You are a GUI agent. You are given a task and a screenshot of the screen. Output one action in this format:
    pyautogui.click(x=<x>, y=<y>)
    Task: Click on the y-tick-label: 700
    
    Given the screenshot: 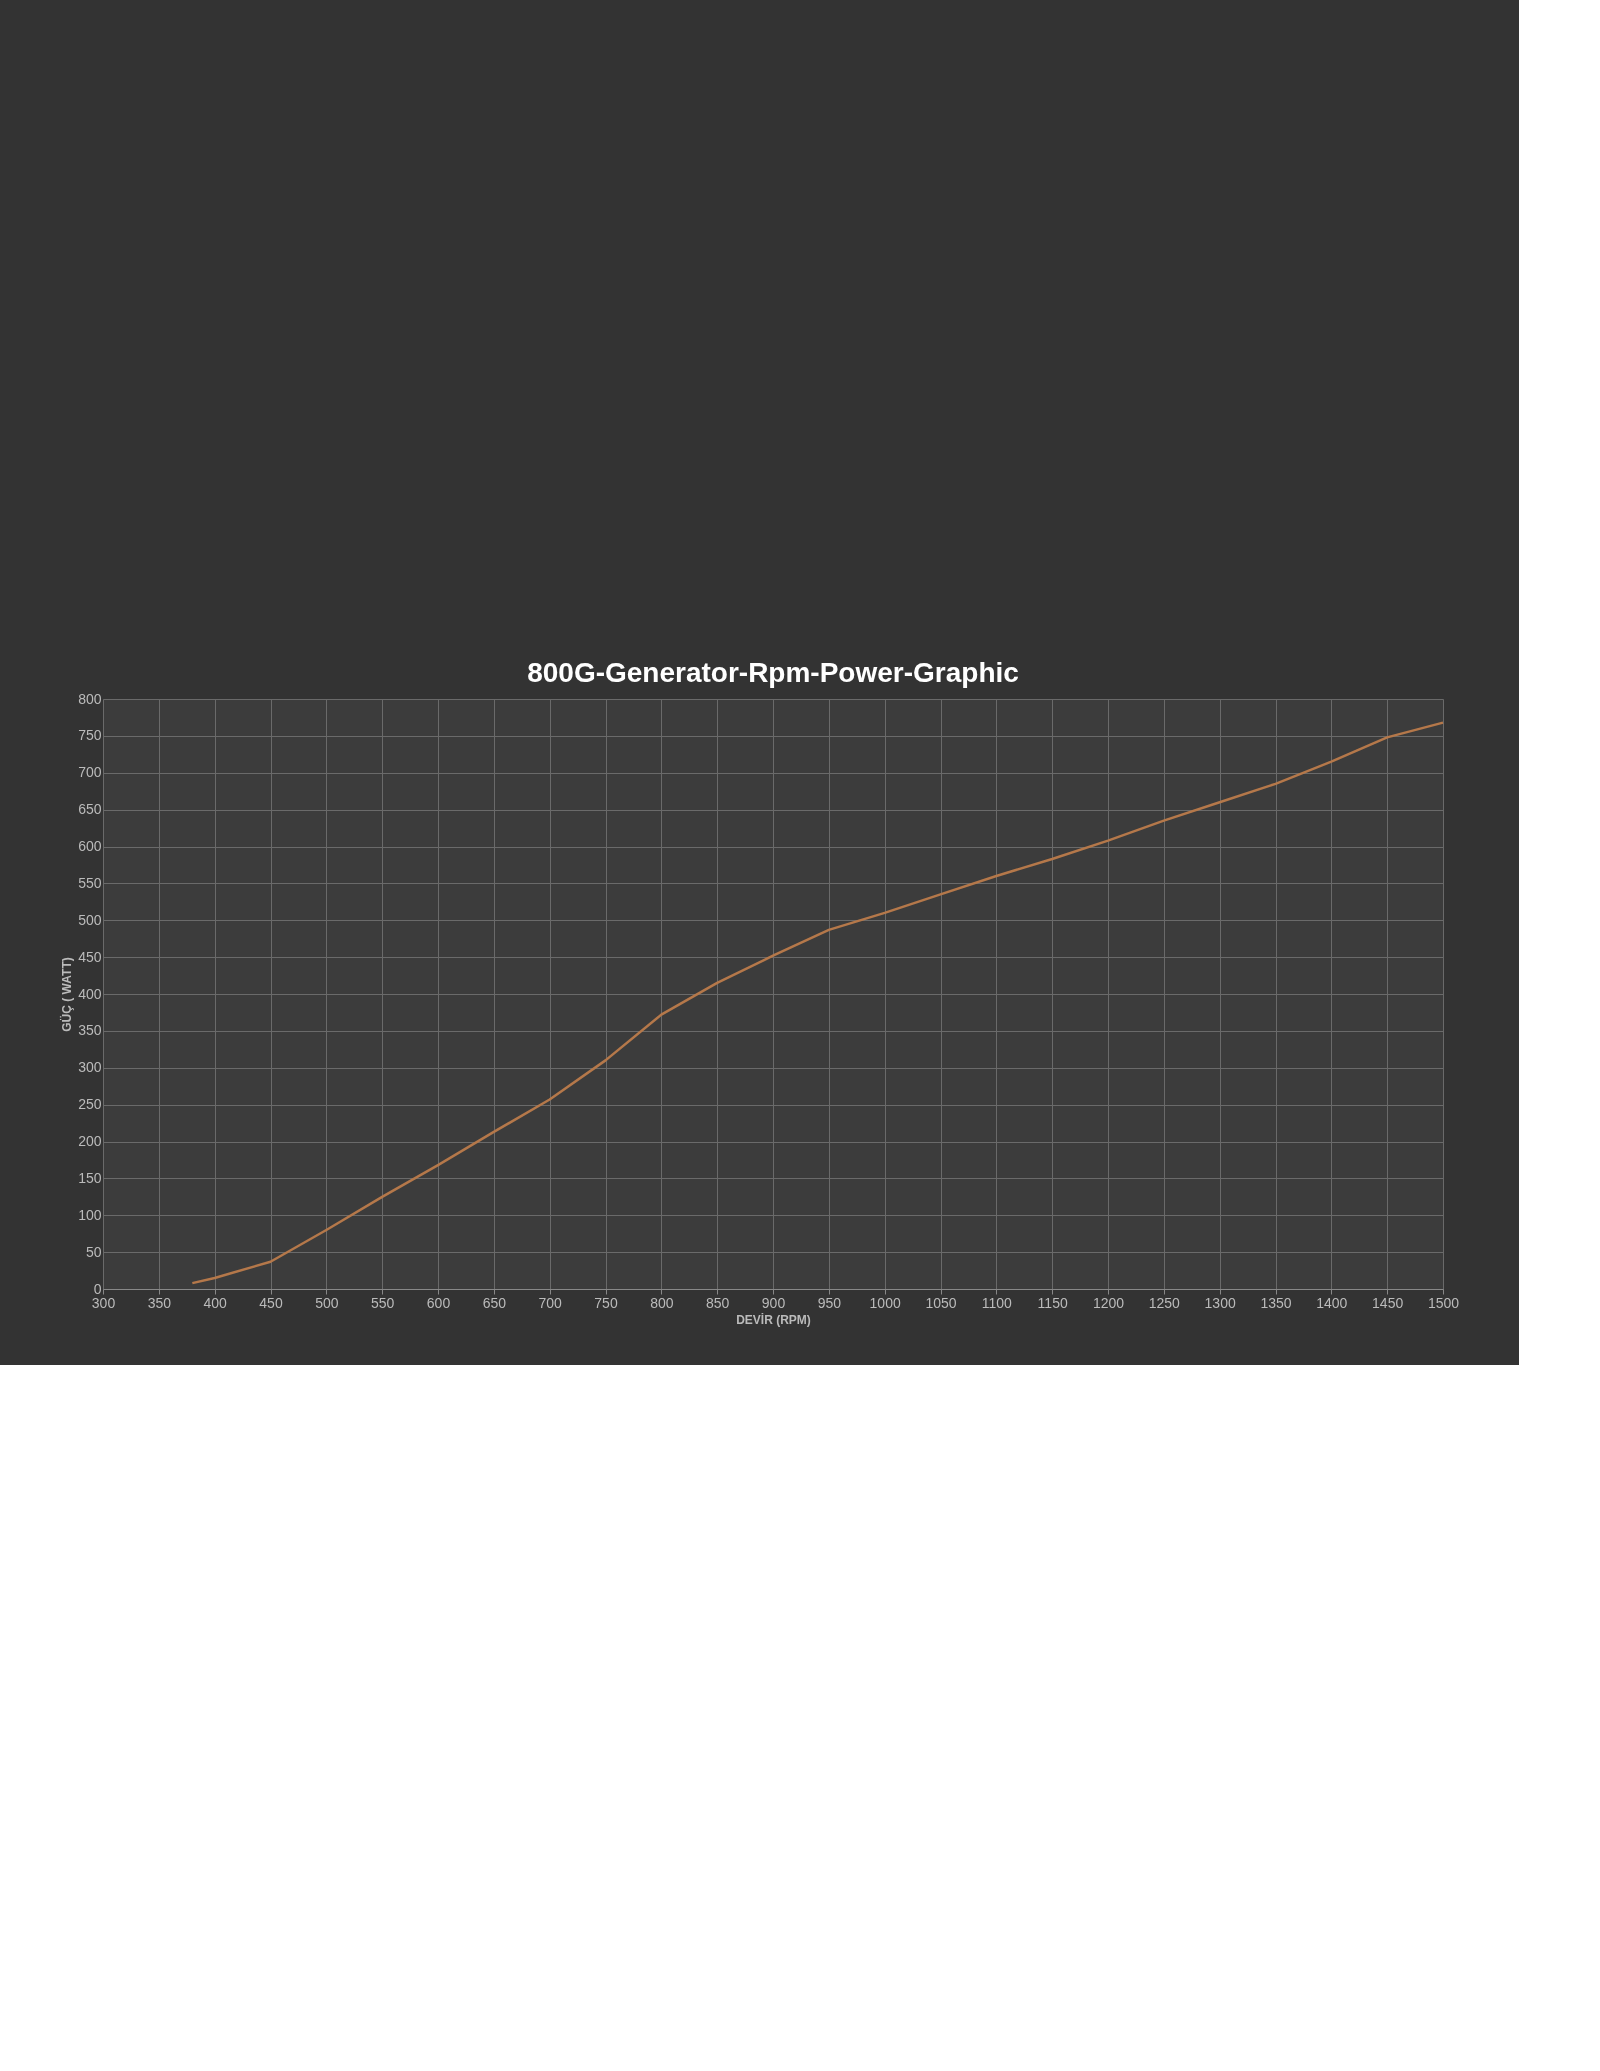 What is the action you would take?
    pyautogui.click(x=90, y=772)
    